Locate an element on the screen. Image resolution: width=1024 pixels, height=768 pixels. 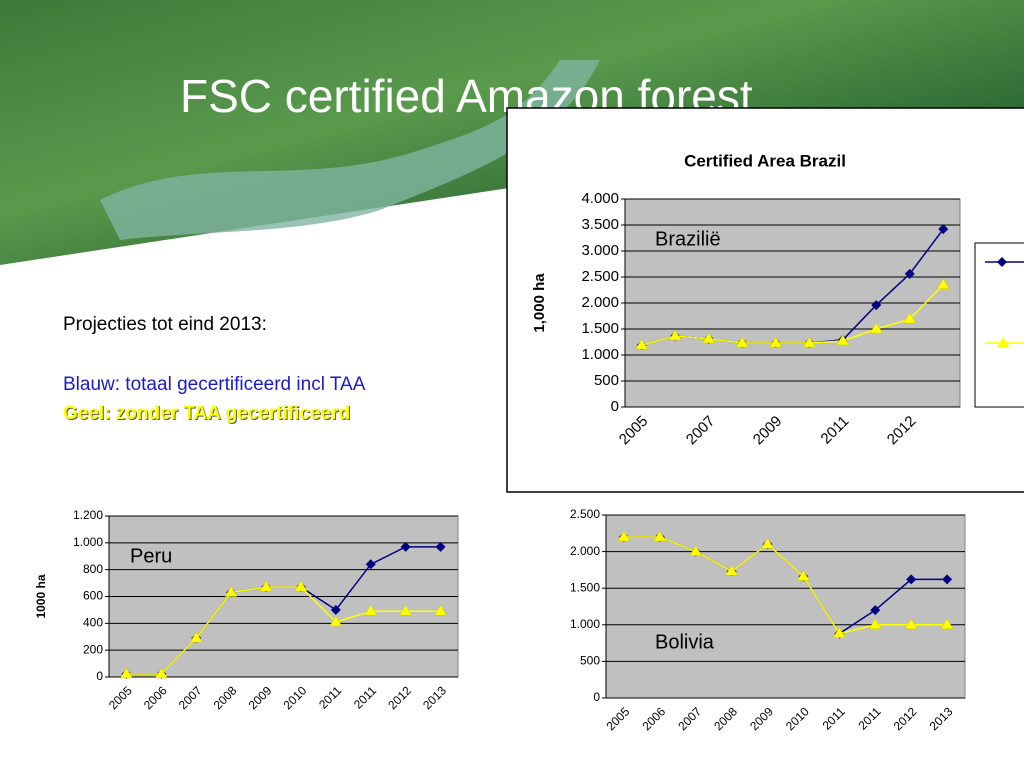
annotation: Brazilië is located at coordinates (688, 239).